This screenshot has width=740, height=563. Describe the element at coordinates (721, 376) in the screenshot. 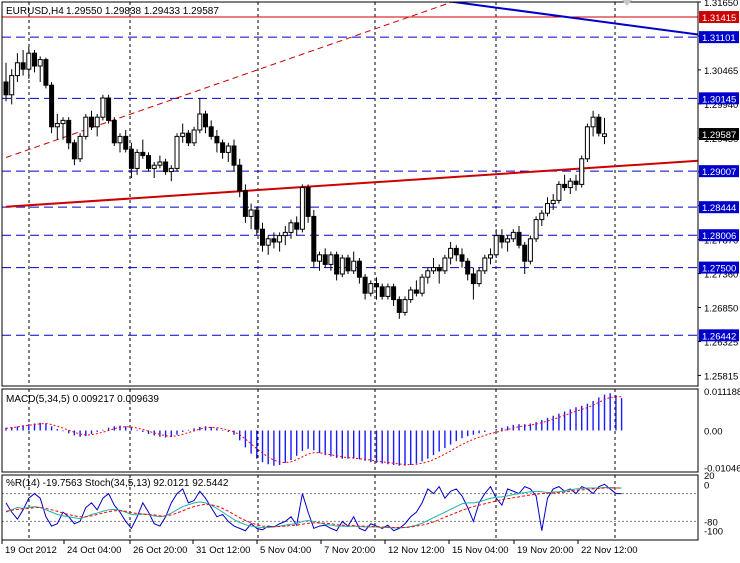

I see `price-tick-label: 1.25815` at that location.